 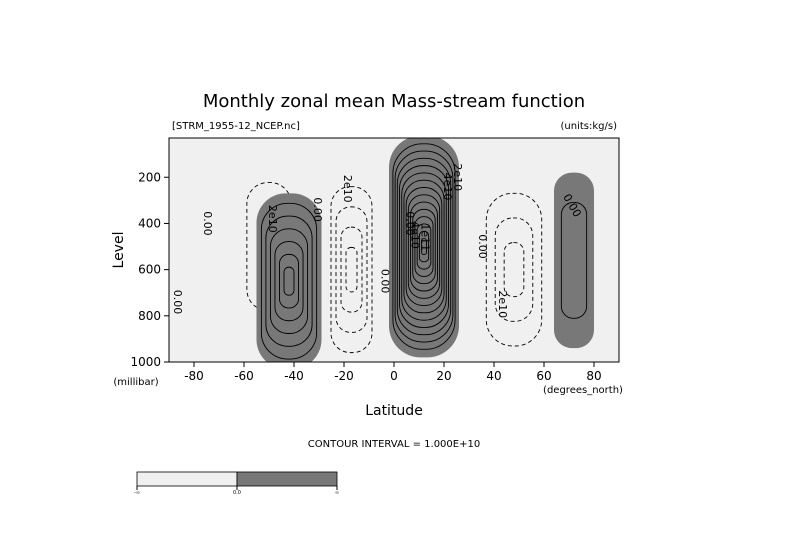 I want to click on y-axis: 200 400 600 800 1000, so click(x=149, y=269).